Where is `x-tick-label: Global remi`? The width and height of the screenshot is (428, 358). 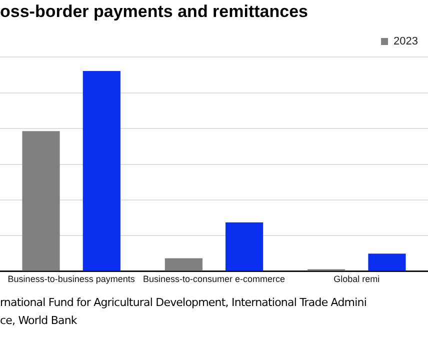 x-tick-label: Global remi is located at coordinates (357, 279).